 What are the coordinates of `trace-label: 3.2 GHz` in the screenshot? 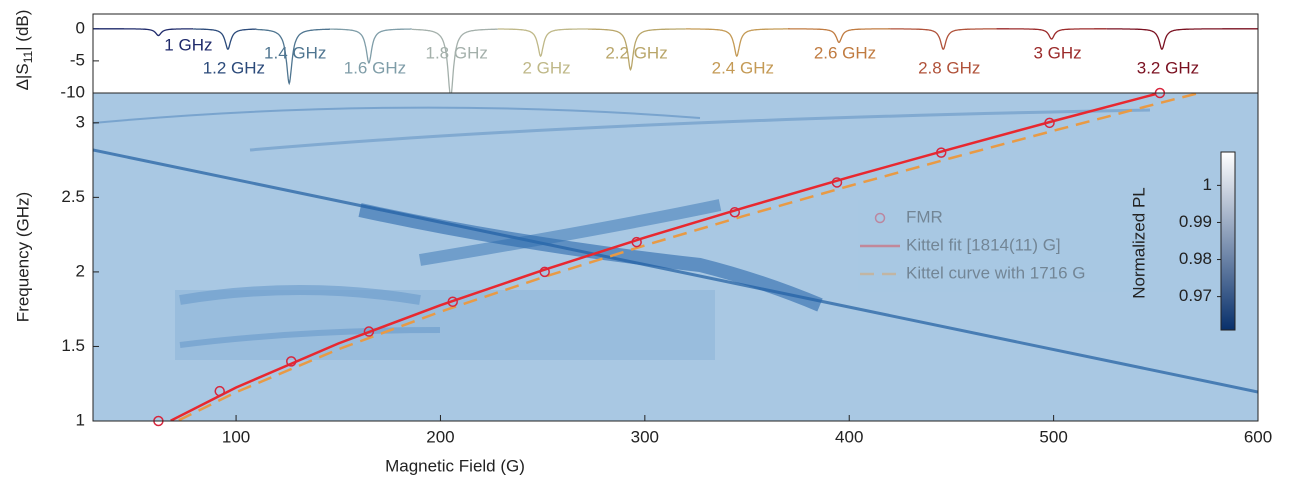 It's located at (1168, 67).